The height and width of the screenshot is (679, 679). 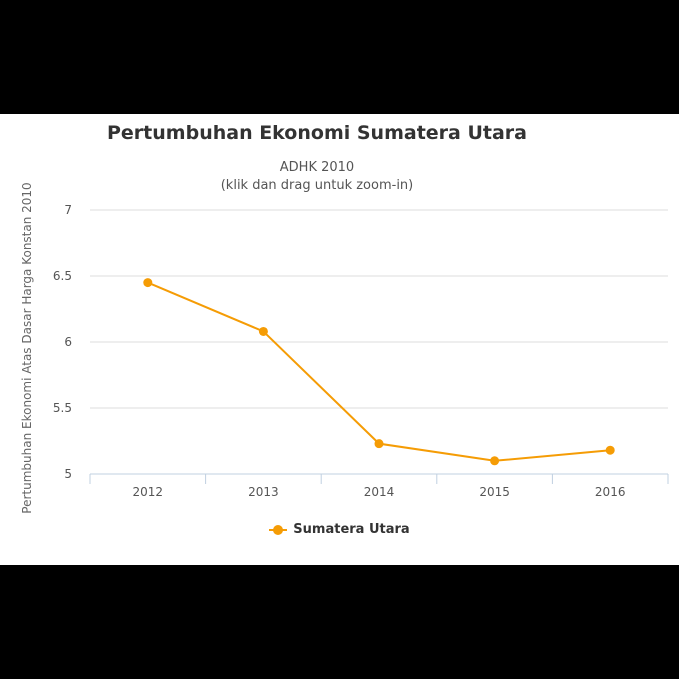 I want to click on x-tick-label: 2016, so click(x=610, y=492).